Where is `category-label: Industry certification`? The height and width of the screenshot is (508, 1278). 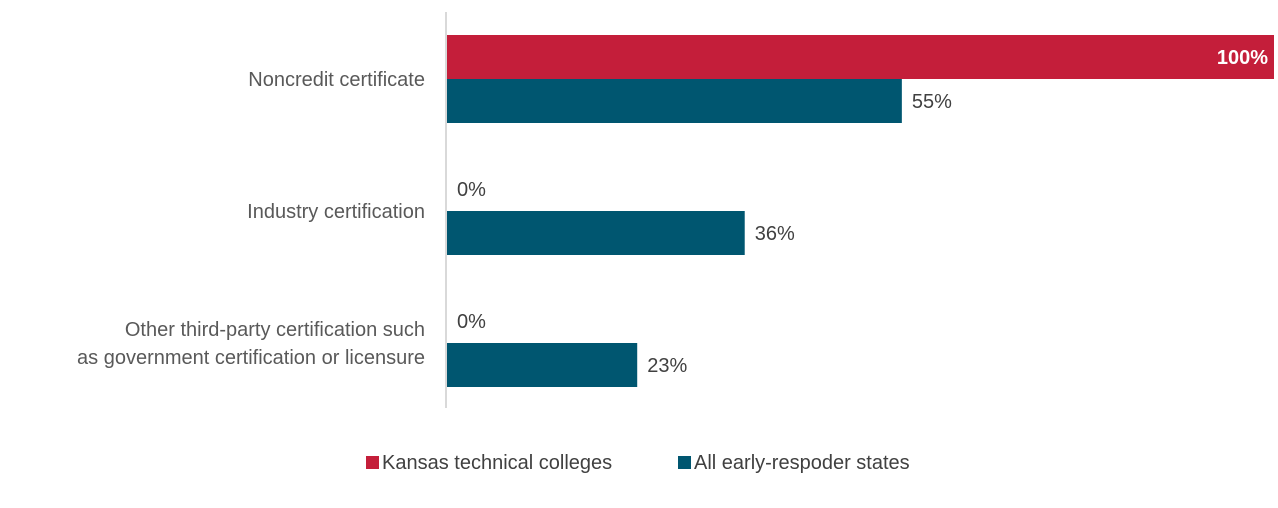
category-label: Industry certification is located at coordinates (336, 212).